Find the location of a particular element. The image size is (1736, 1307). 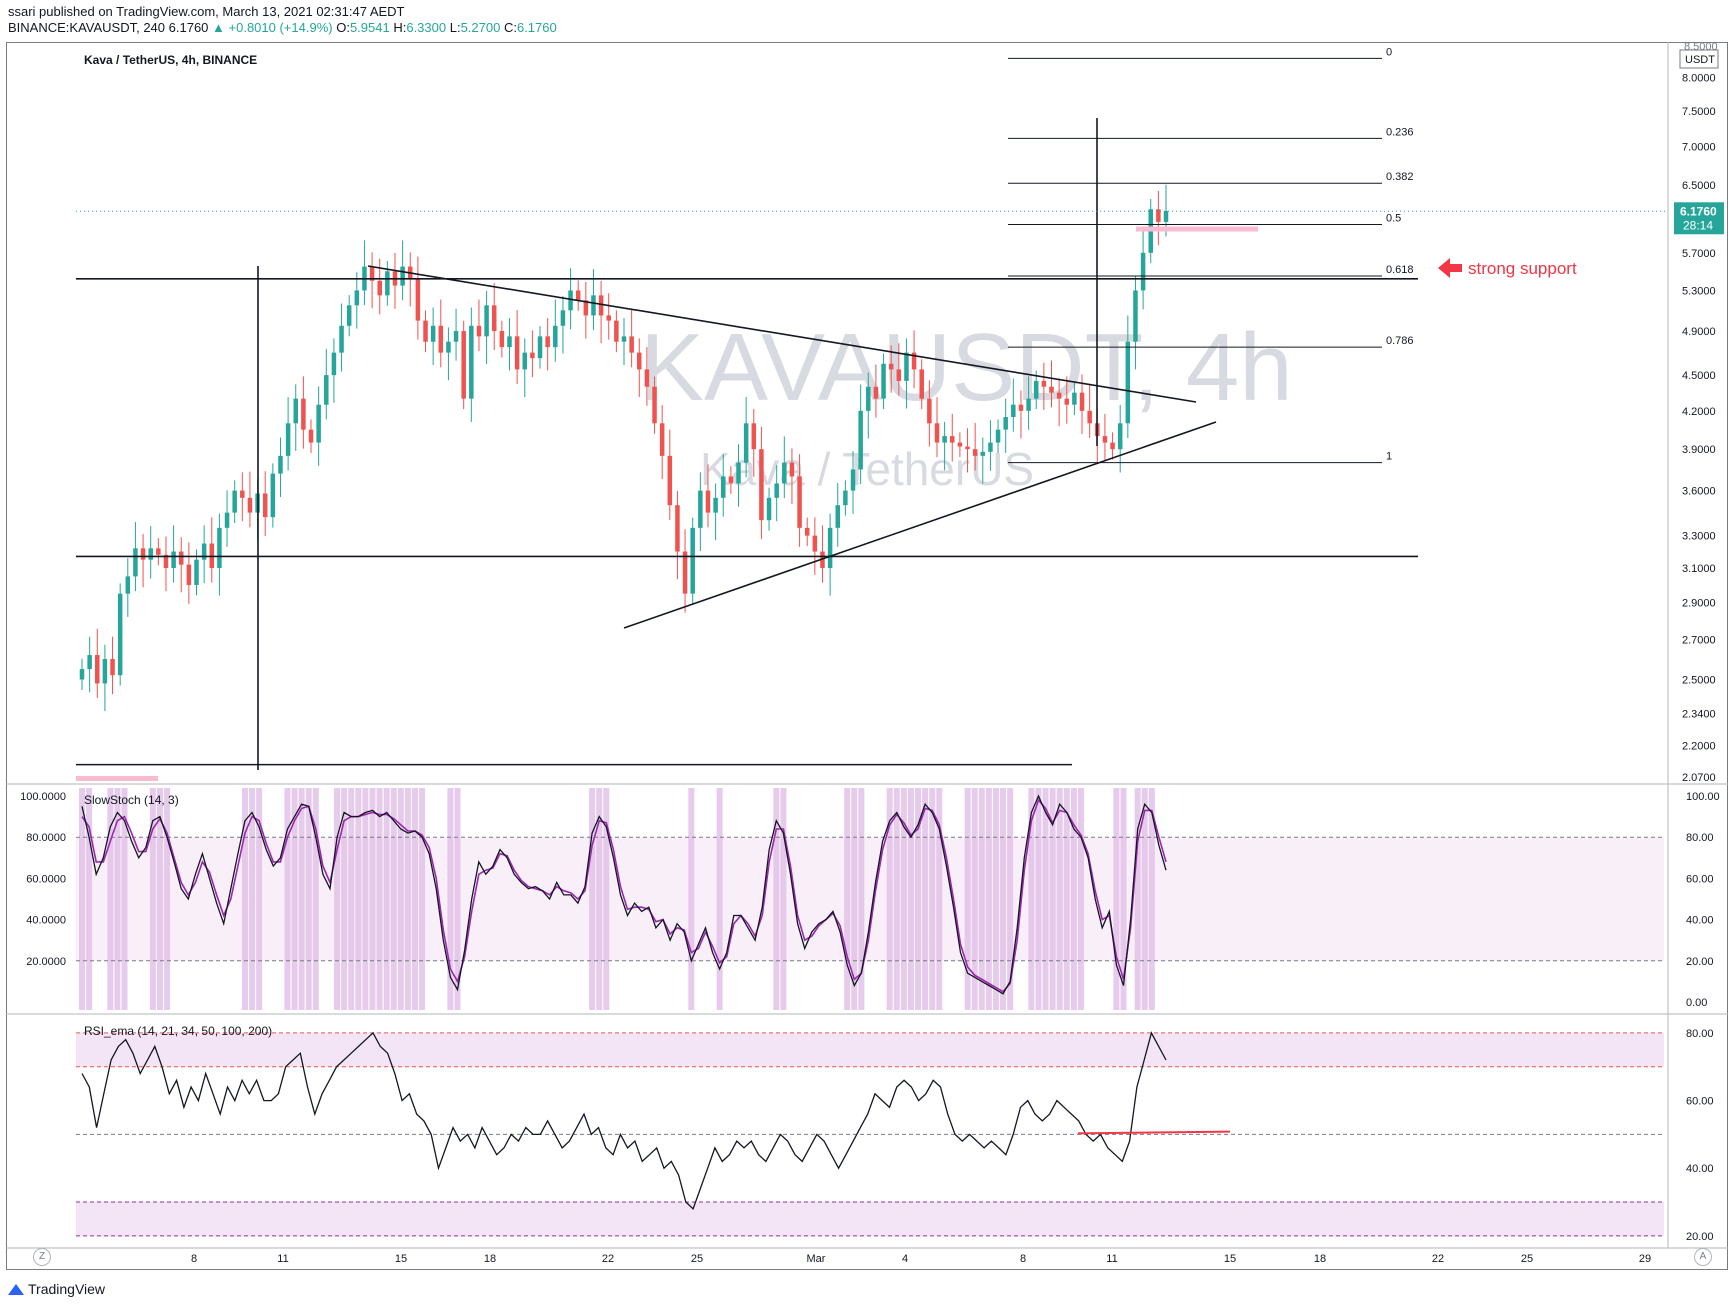

price-axis-tick: 2.3400 is located at coordinates (1699, 715).